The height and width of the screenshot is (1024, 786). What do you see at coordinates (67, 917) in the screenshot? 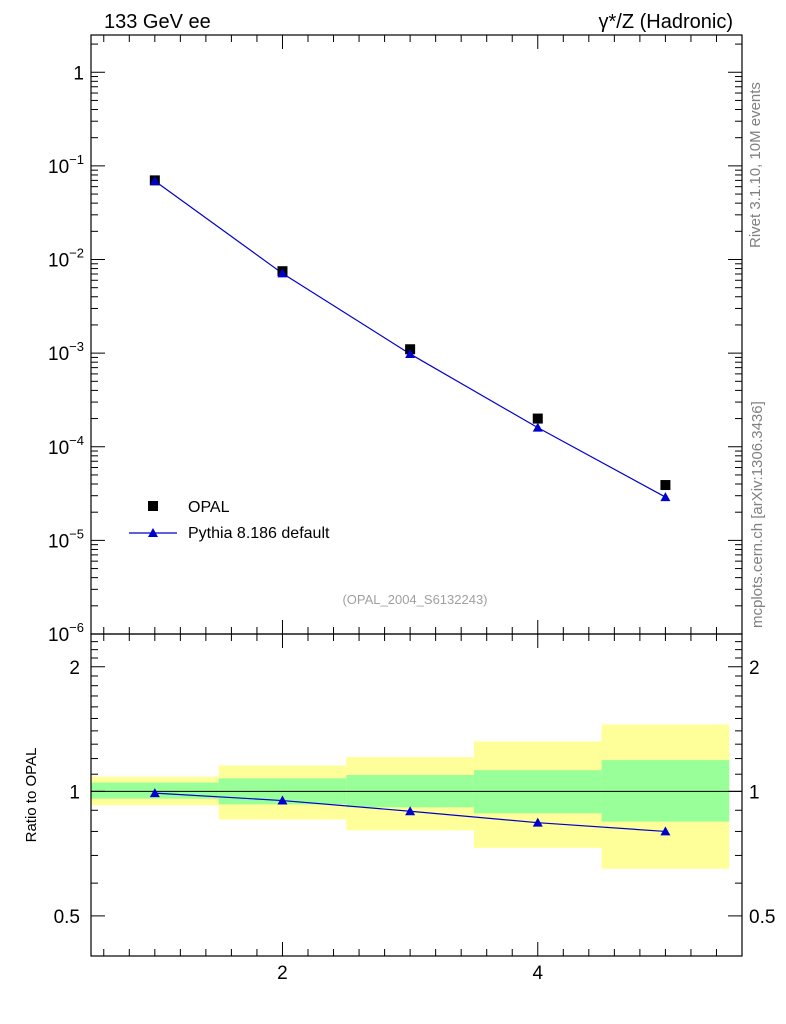
I see `ratio-y-tick-label: 0.5` at bounding box center [67, 917].